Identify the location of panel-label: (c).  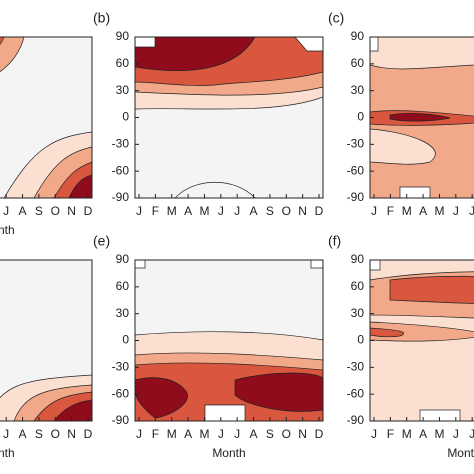
(336, 18).